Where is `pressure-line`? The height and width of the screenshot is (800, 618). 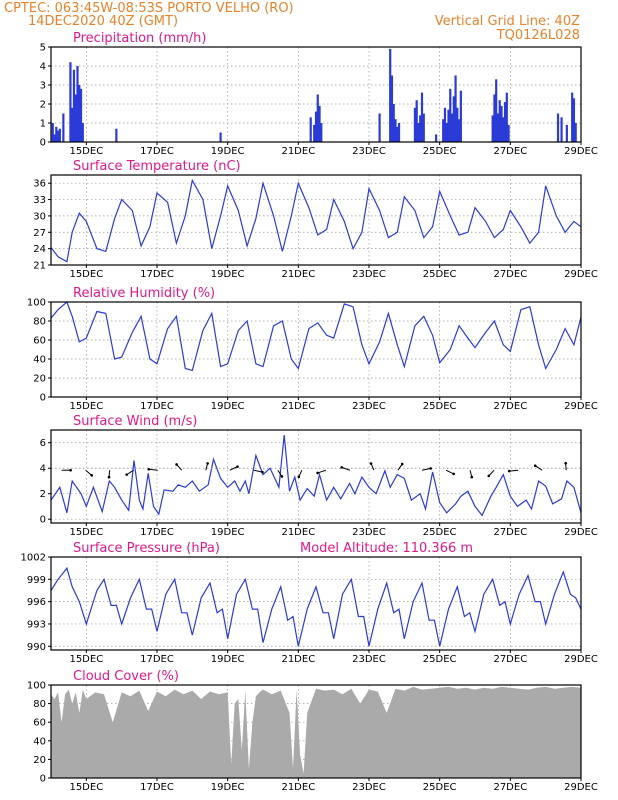 pressure-line is located at coordinates (316, 606).